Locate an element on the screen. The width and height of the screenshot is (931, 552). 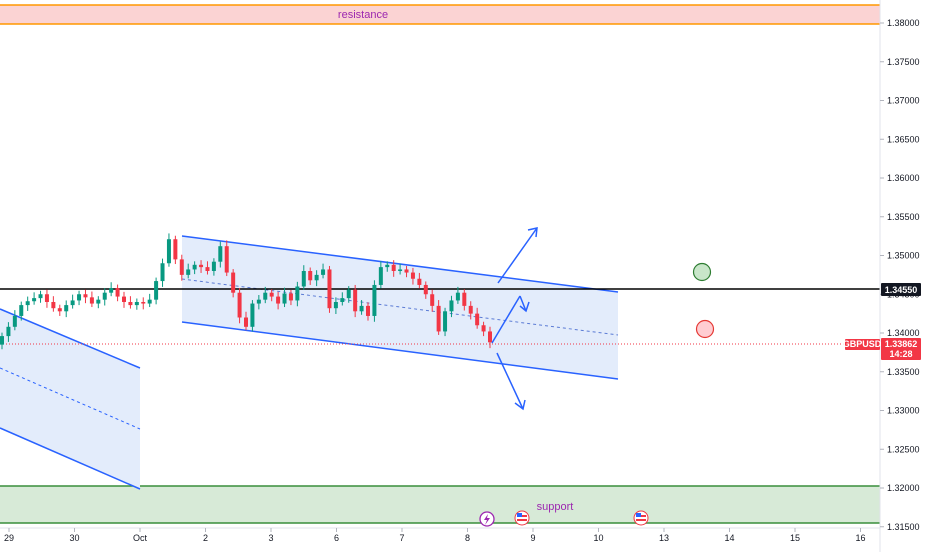
support-label: support is located at coordinates (555, 507).